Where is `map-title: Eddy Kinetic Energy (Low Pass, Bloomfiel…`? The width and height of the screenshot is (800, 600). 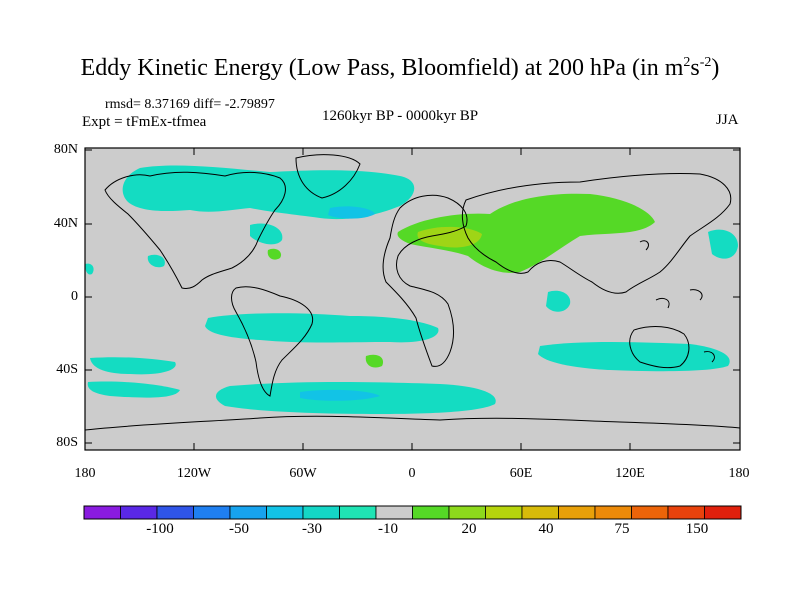
map-title: Eddy Kinetic Energy (Low Pass, Bloomfiel… is located at coordinates (400, 68).